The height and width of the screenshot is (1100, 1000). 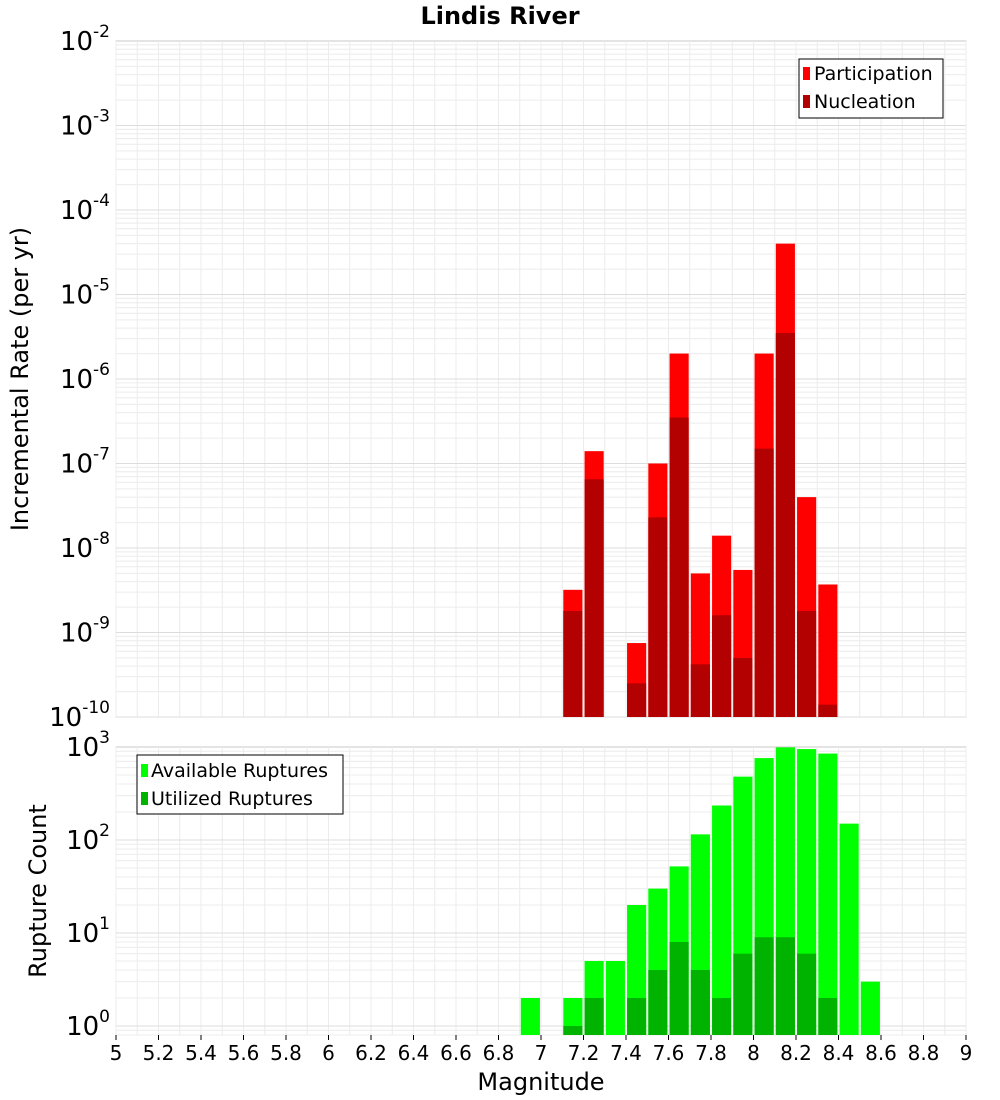 What do you see at coordinates (966, 1053) in the screenshot?
I see `x-tick-label: 9` at bounding box center [966, 1053].